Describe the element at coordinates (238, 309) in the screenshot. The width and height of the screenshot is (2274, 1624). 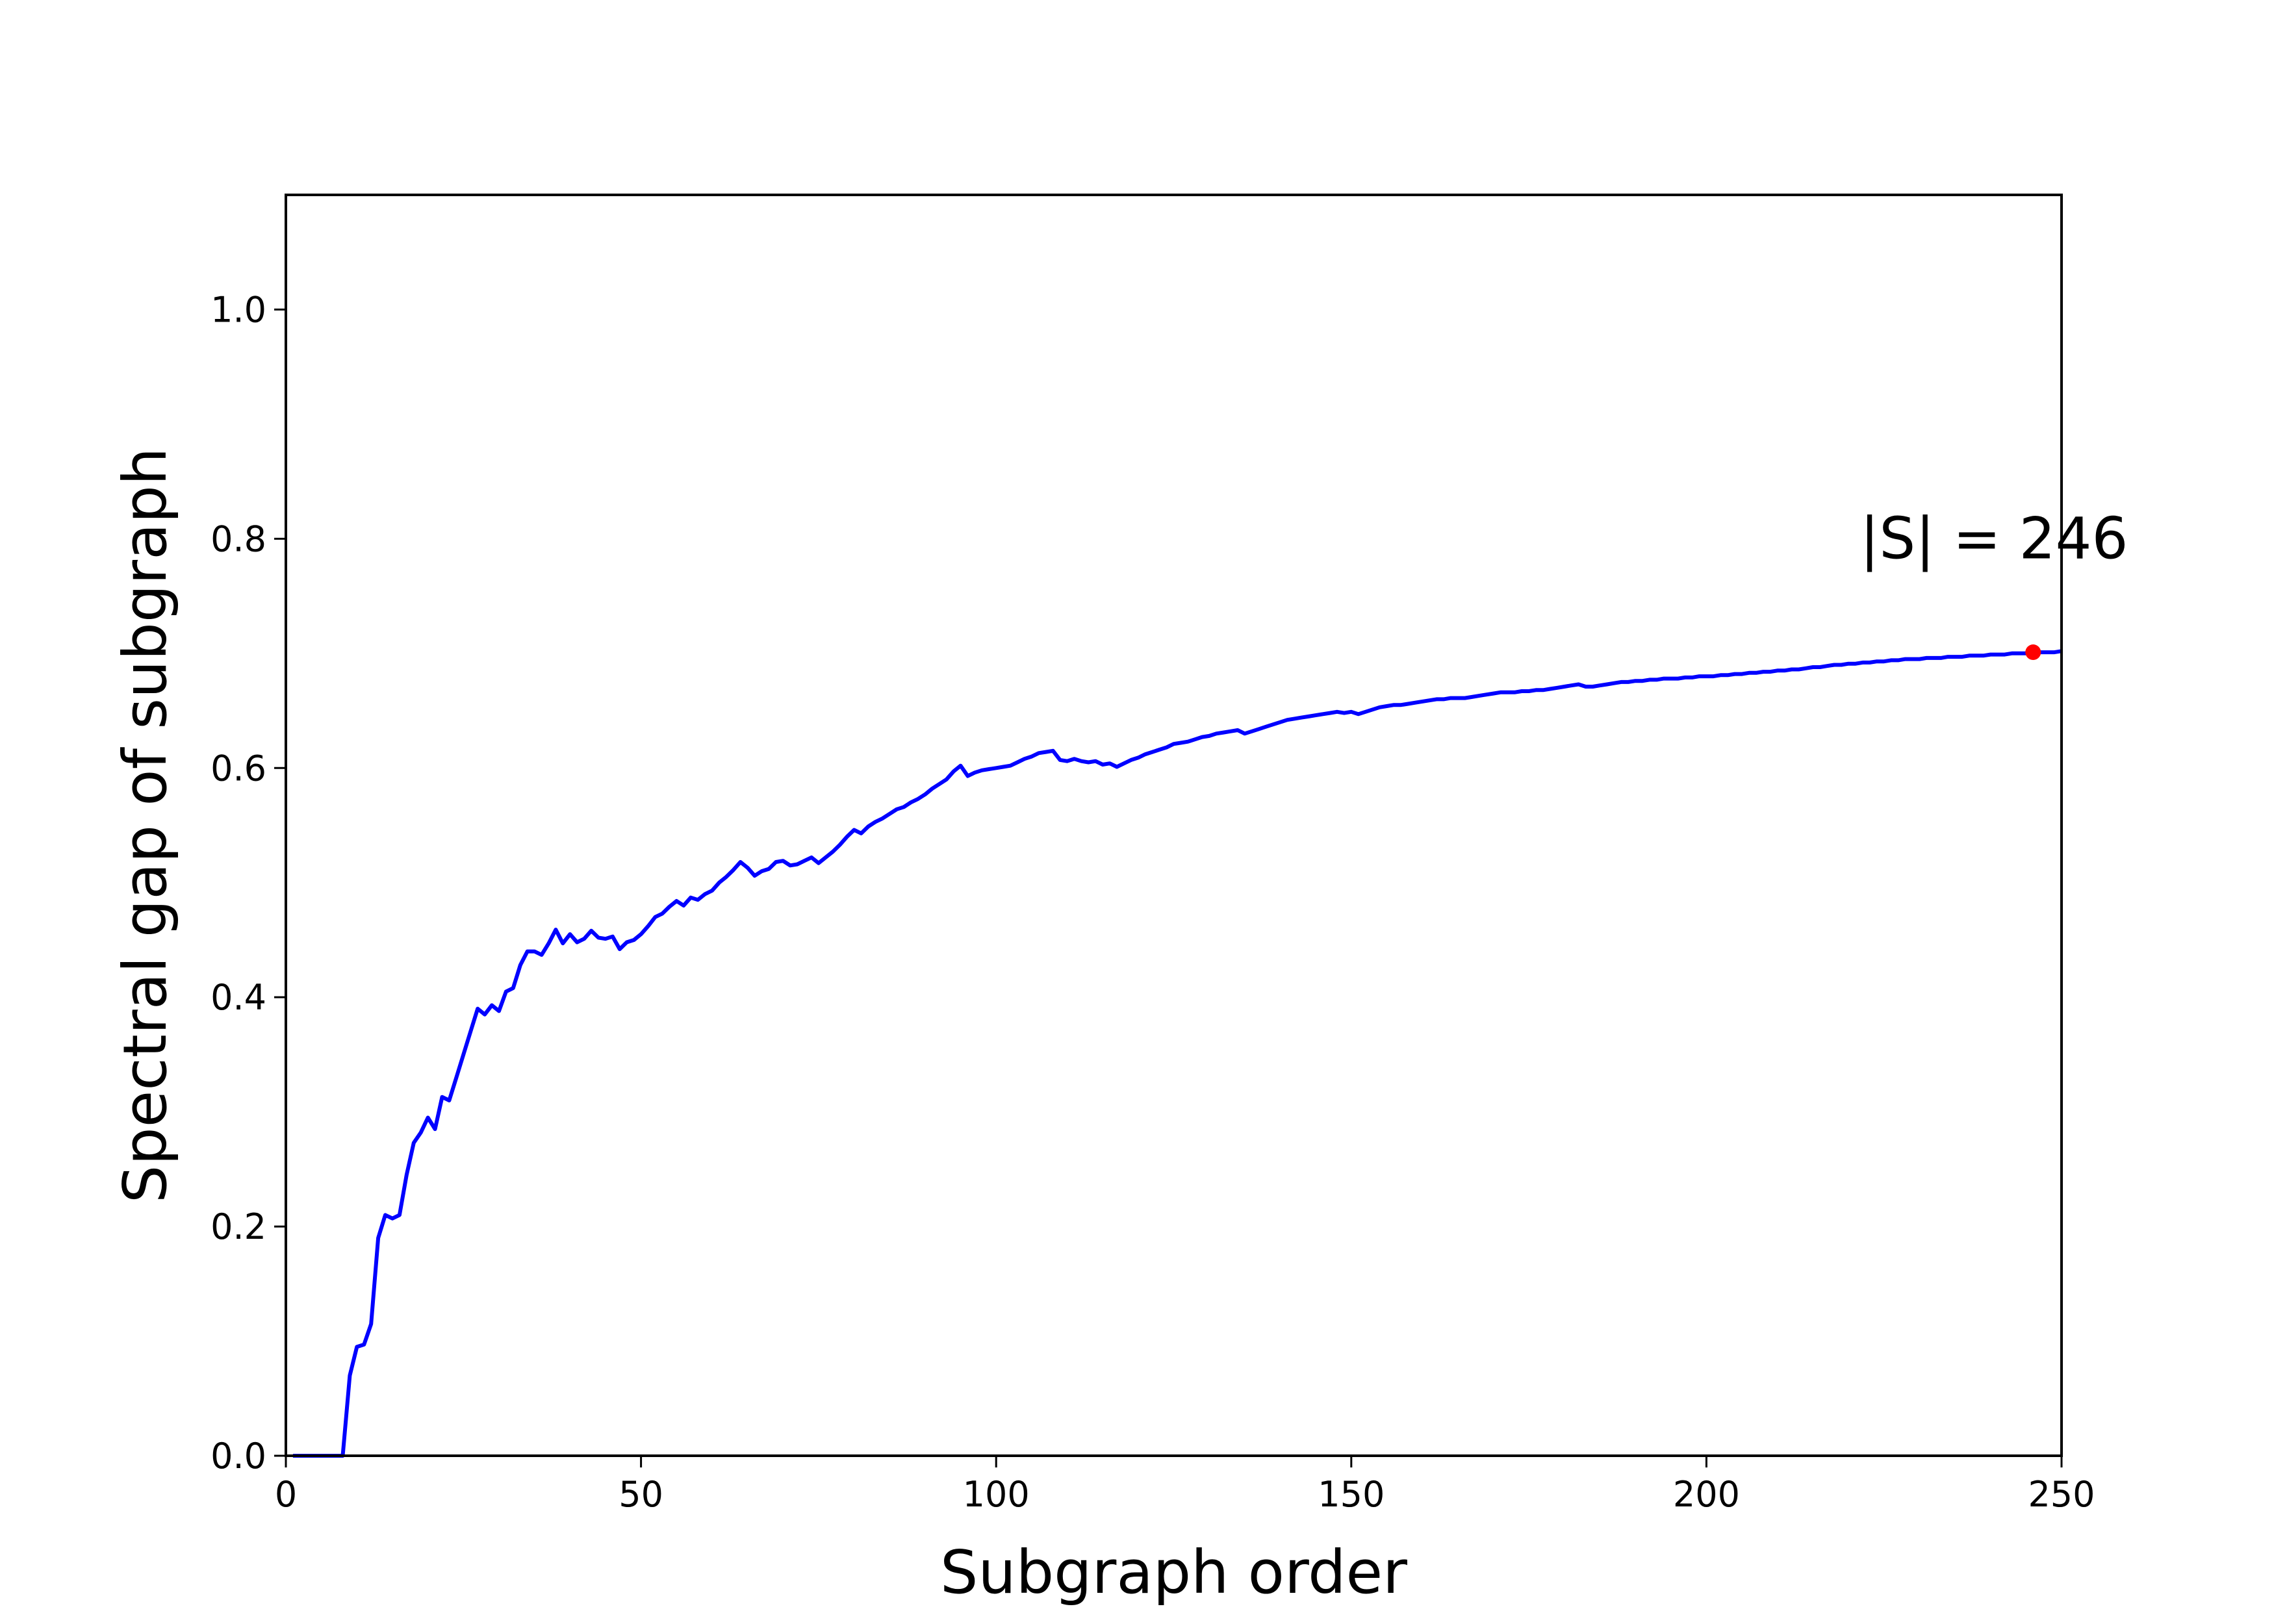
I see `y-tick-label: 1.0` at that location.